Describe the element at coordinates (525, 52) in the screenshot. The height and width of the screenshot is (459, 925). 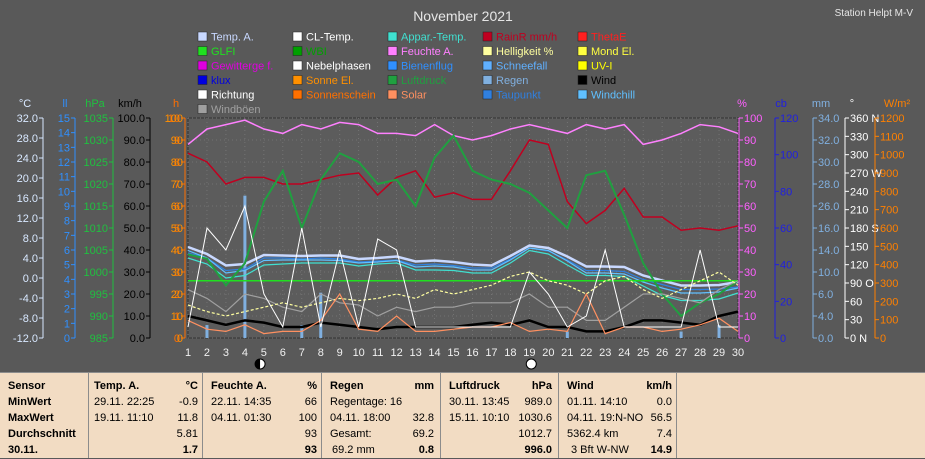
I see `legend-label: Helligkeit %` at that location.